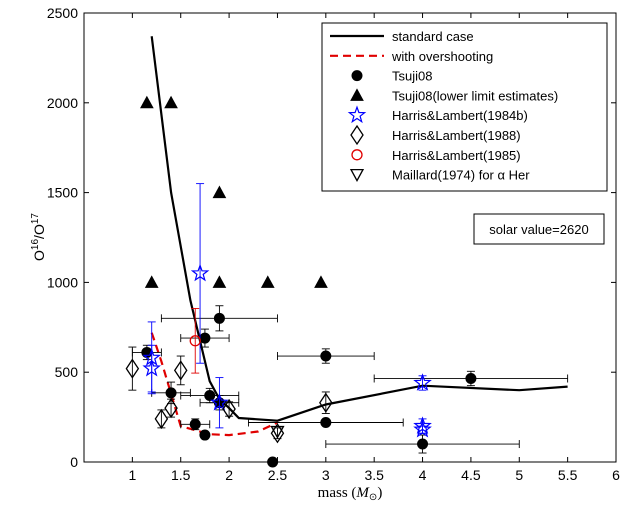  Describe the element at coordinates (62, 13) in the screenshot. I see `y-tick-label: 2500` at that location.